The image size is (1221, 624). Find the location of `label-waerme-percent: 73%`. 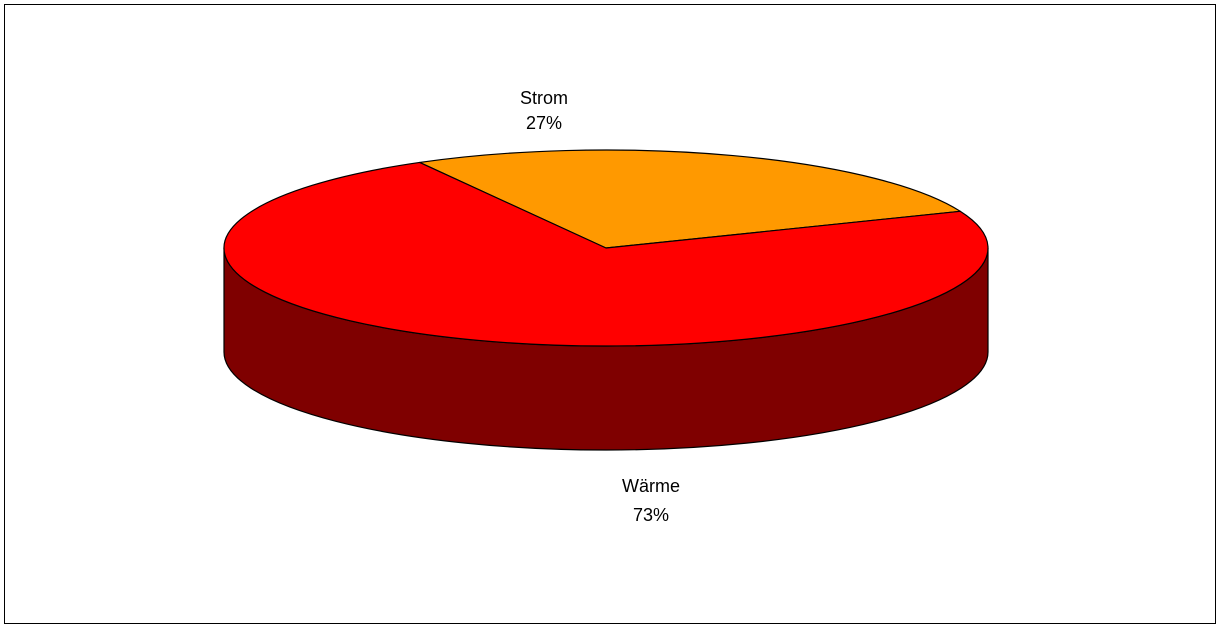

label-waerme-percent: 73% is located at coordinates (651, 515).